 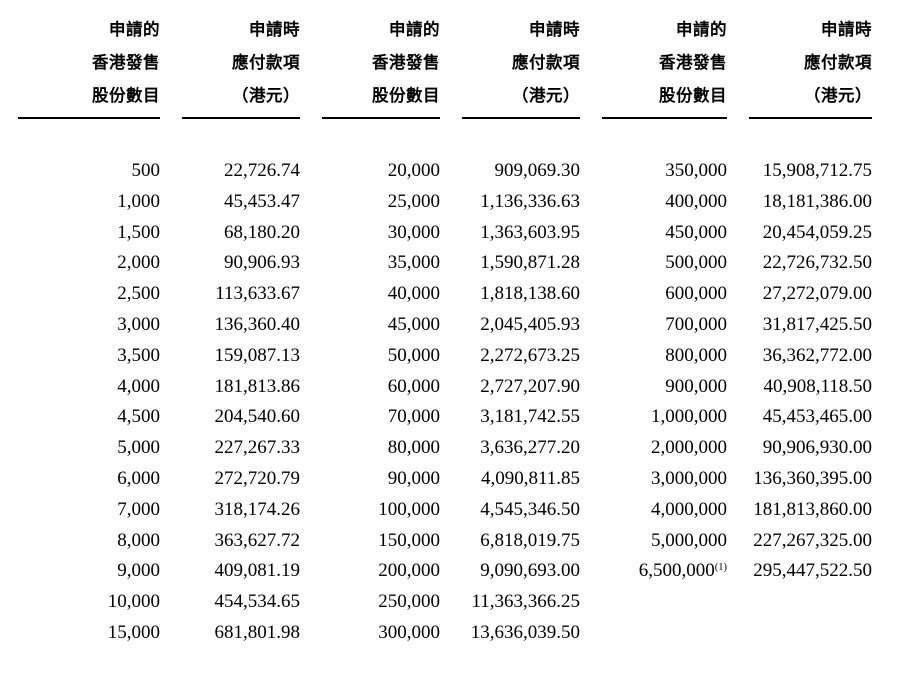 I want to click on amount-value: 11,363,366.25, so click(x=525, y=602).